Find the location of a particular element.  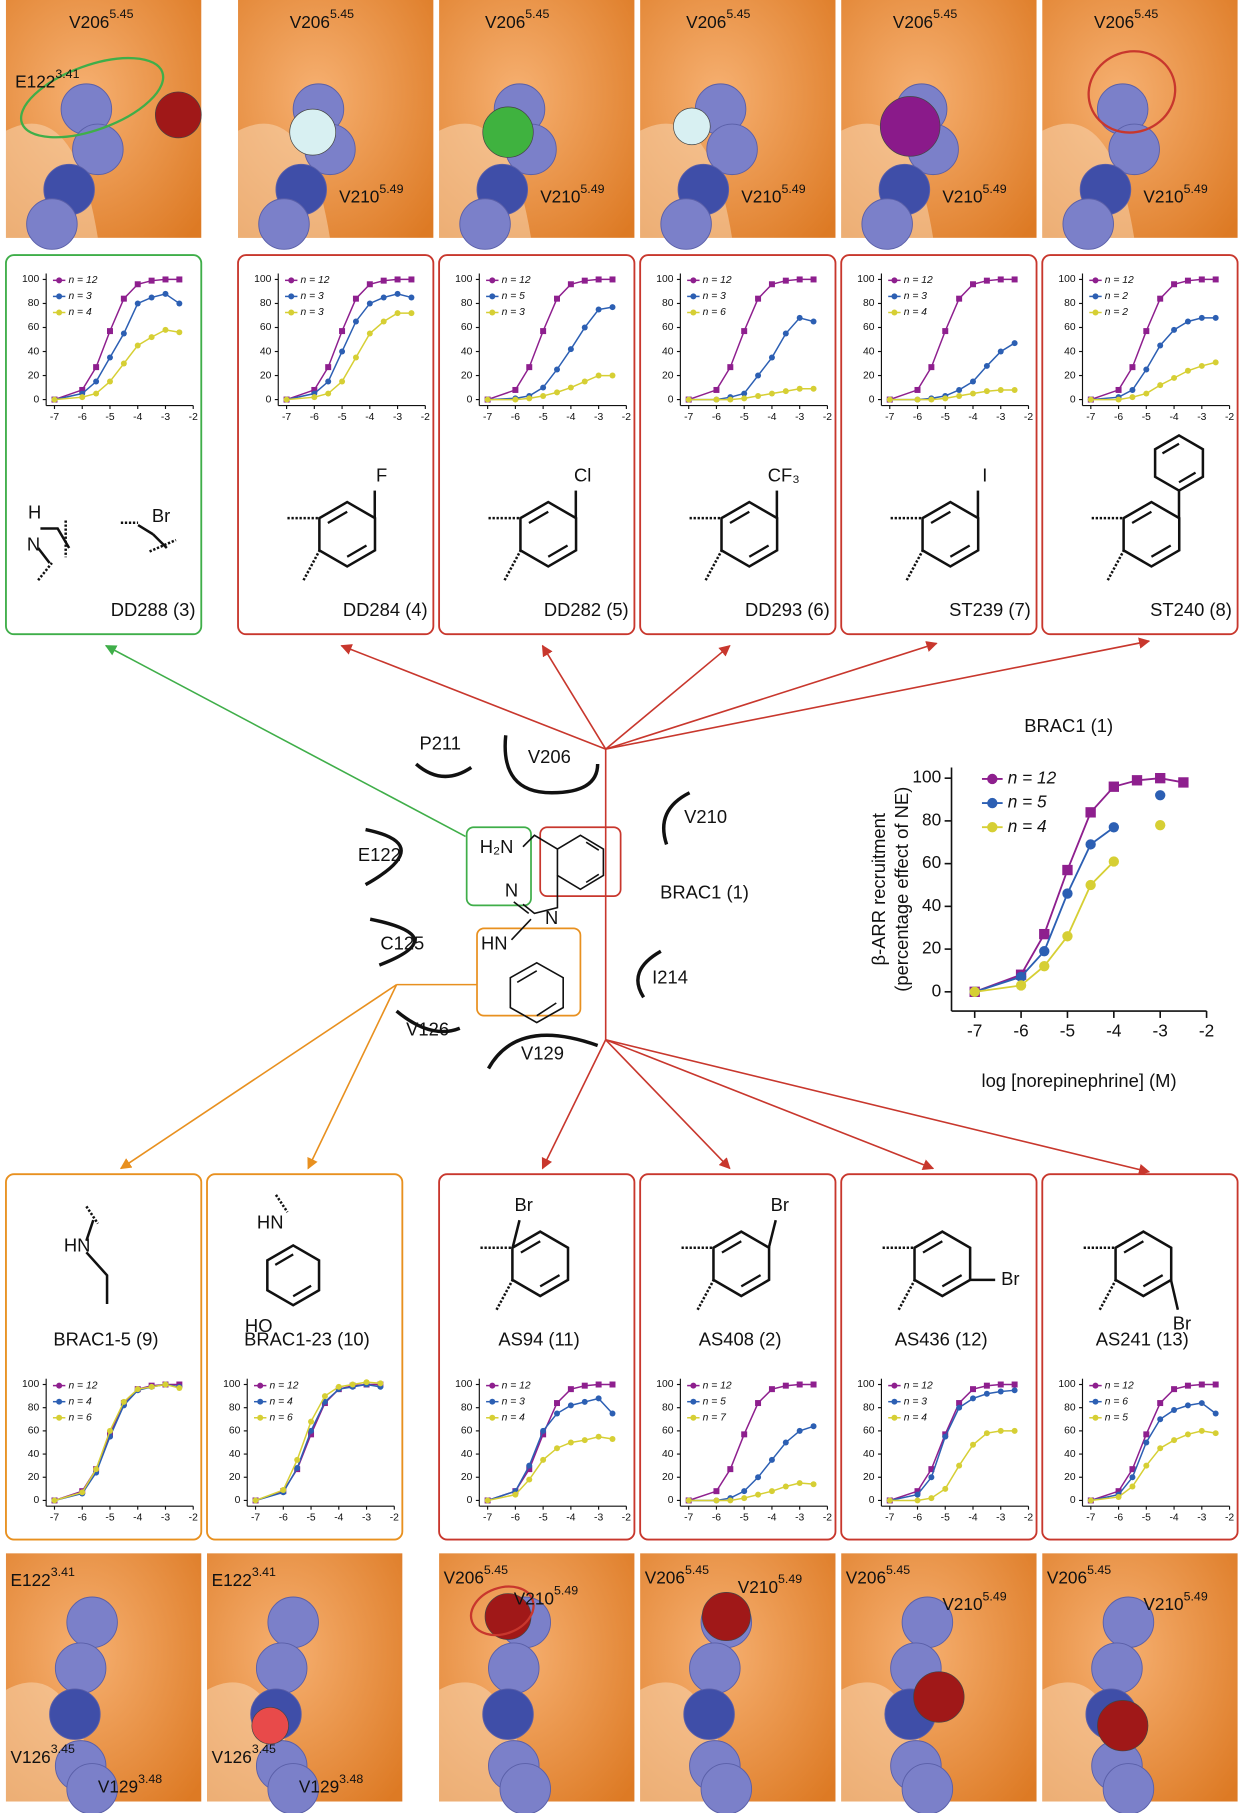

residue-position: 5.49 is located at coordinates (1196, 1597).